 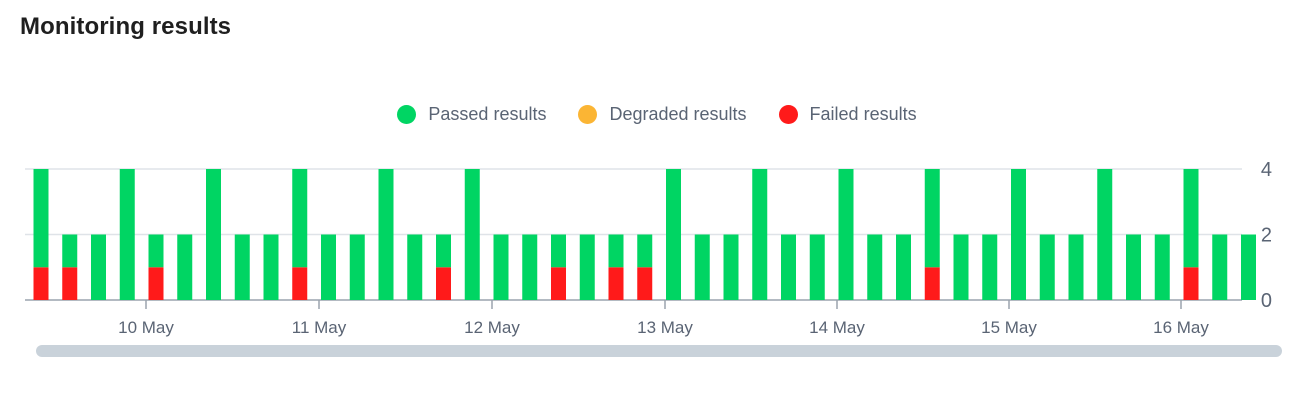 What do you see at coordinates (1181, 327) in the screenshot?
I see `x-tick-label: 16 May` at bounding box center [1181, 327].